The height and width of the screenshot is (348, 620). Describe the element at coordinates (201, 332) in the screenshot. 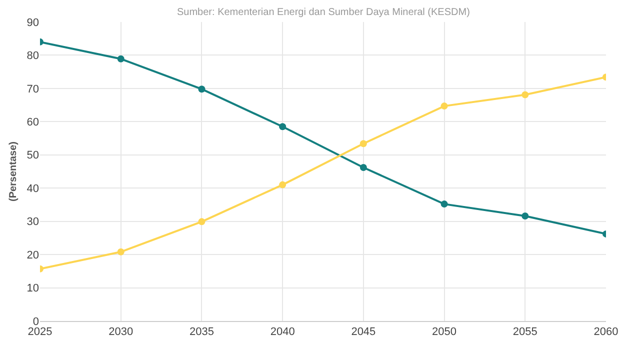

I see `x-tick-label: 2035` at that location.